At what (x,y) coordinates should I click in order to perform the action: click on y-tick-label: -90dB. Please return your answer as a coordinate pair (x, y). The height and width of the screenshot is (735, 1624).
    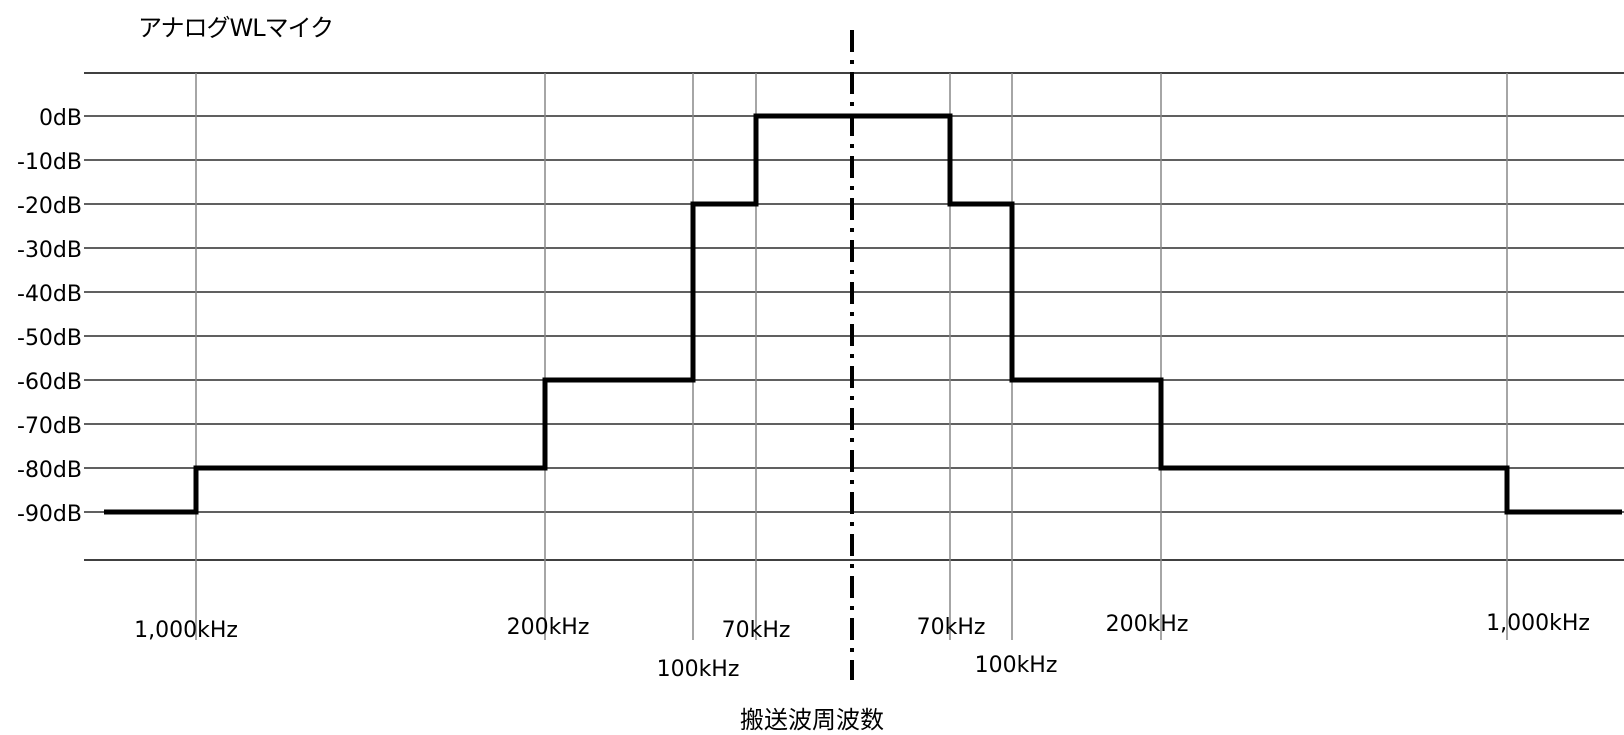
    Looking at the image, I should click on (49, 514).